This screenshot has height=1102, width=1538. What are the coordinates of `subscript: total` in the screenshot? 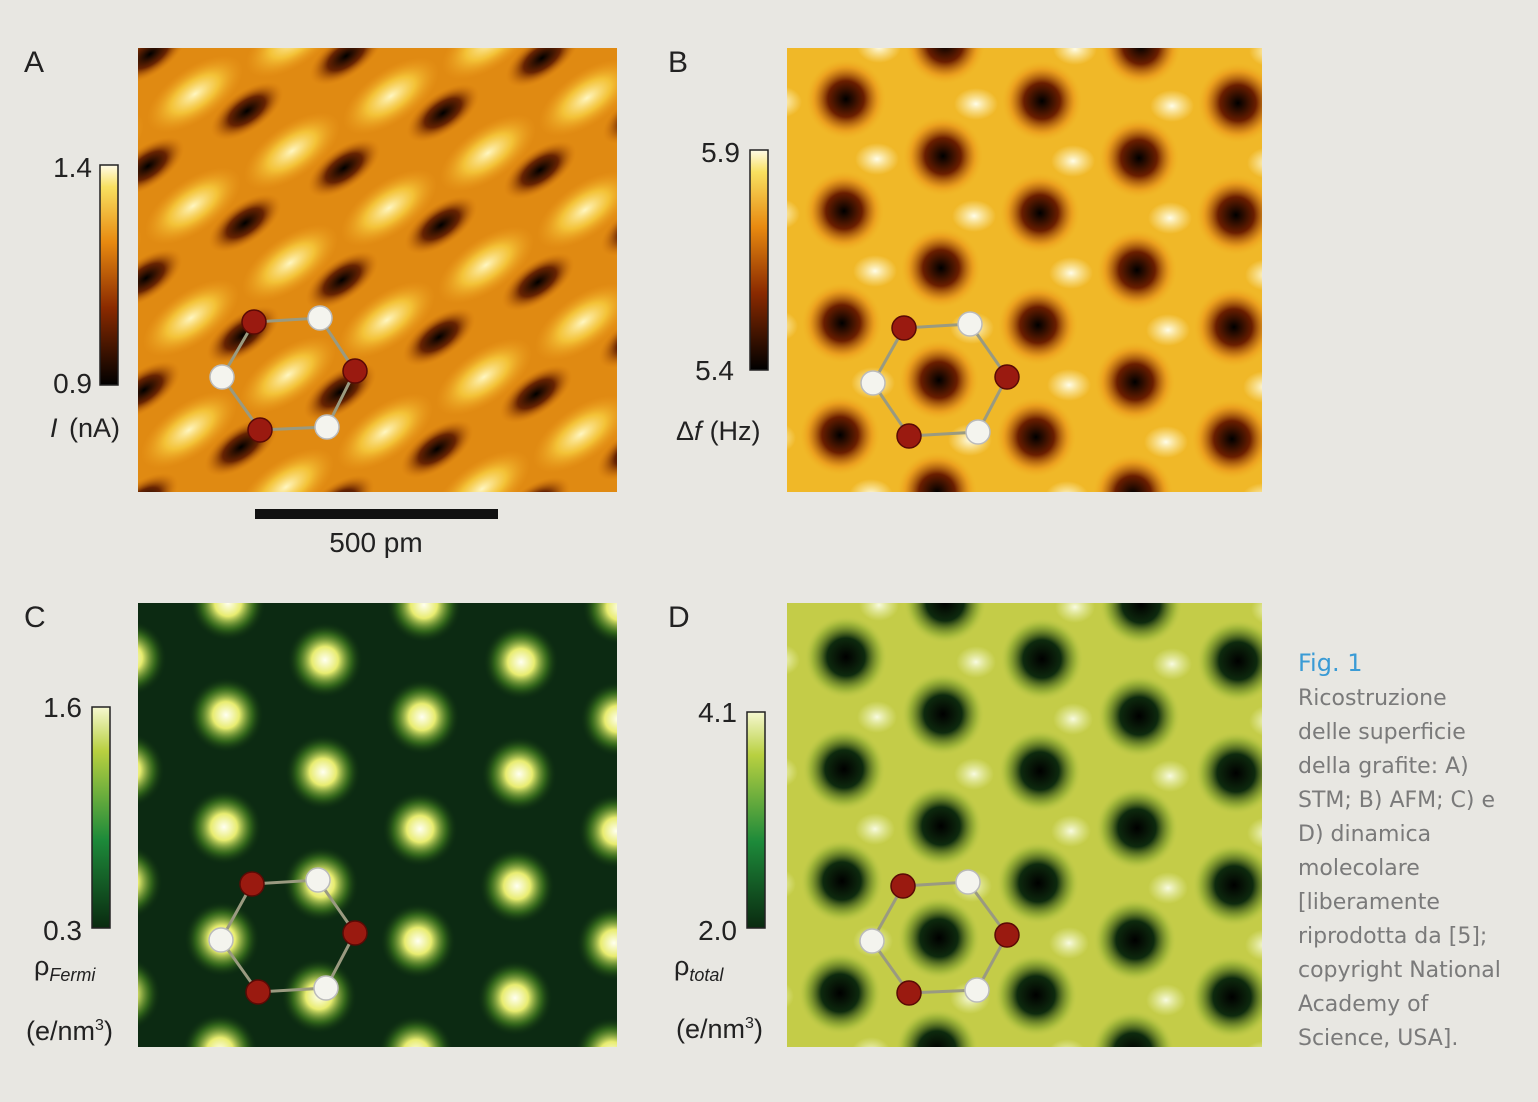 It's located at (706, 975).